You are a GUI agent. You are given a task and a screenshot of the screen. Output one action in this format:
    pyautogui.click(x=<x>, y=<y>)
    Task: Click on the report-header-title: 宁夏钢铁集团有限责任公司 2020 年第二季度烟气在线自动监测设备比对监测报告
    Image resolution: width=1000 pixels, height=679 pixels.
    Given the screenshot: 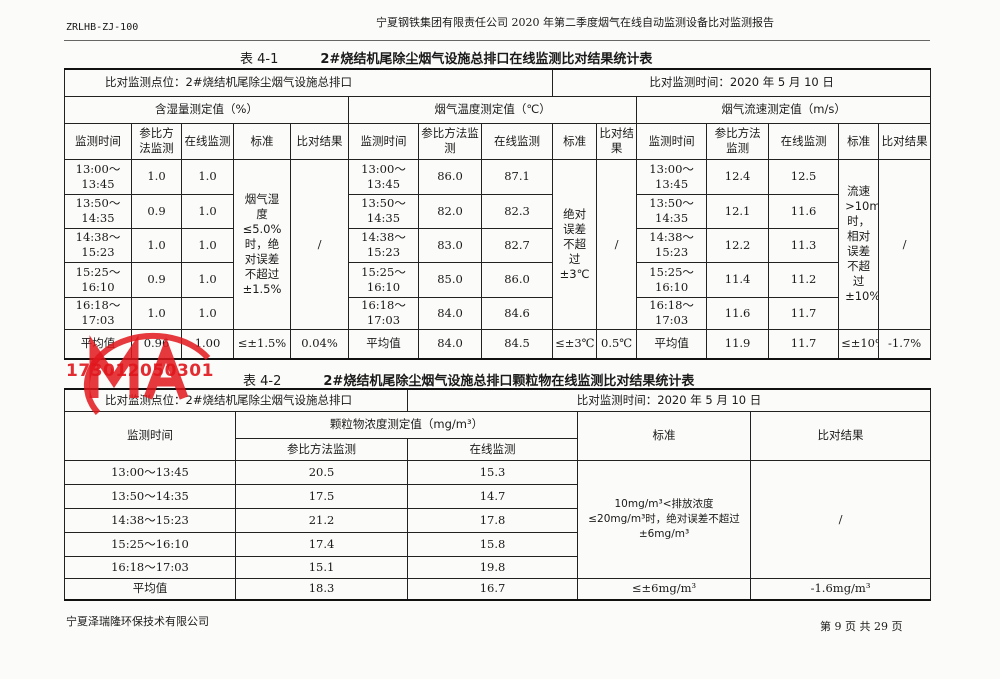 What is the action you would take?
    pyautogui.click(x=575, y=22)
    